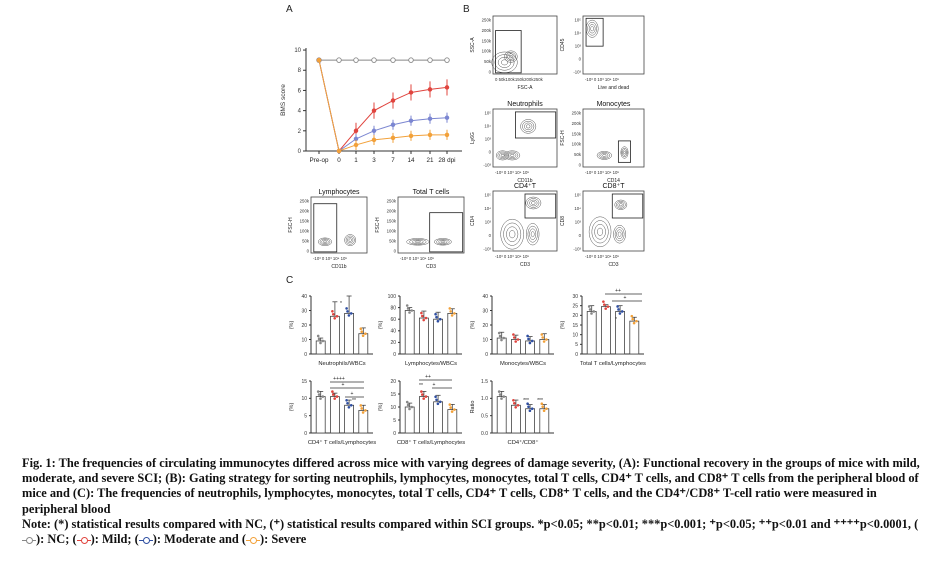 Image resolution: width=951 pixels, height=563 pixels. I want to click on bms-y-tick-label: 2, so click(300, 132).